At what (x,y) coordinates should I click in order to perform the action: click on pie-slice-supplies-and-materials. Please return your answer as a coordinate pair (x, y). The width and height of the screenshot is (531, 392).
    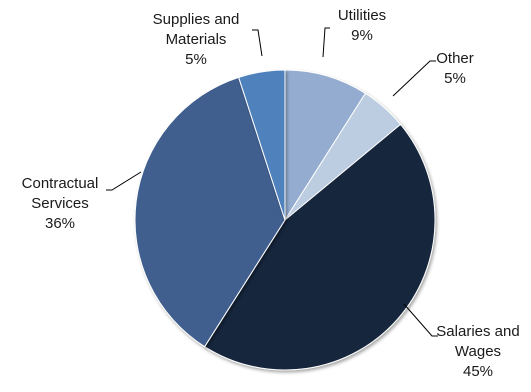
    Looking at the image, I should click on (262, 145).